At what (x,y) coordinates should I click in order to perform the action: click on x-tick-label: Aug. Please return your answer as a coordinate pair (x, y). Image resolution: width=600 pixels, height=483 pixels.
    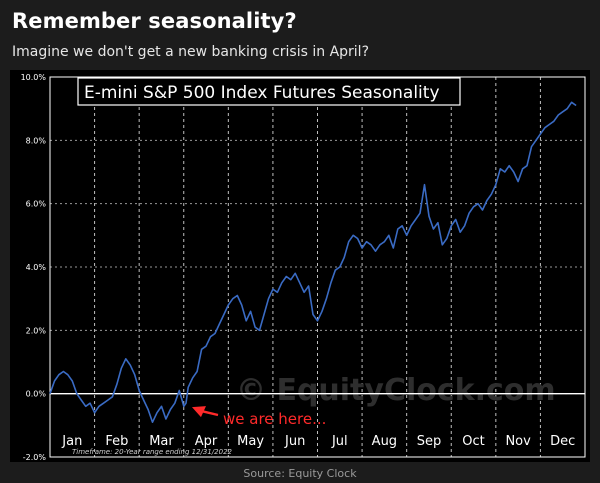
    Looking at the image, I should click on (384, 441).